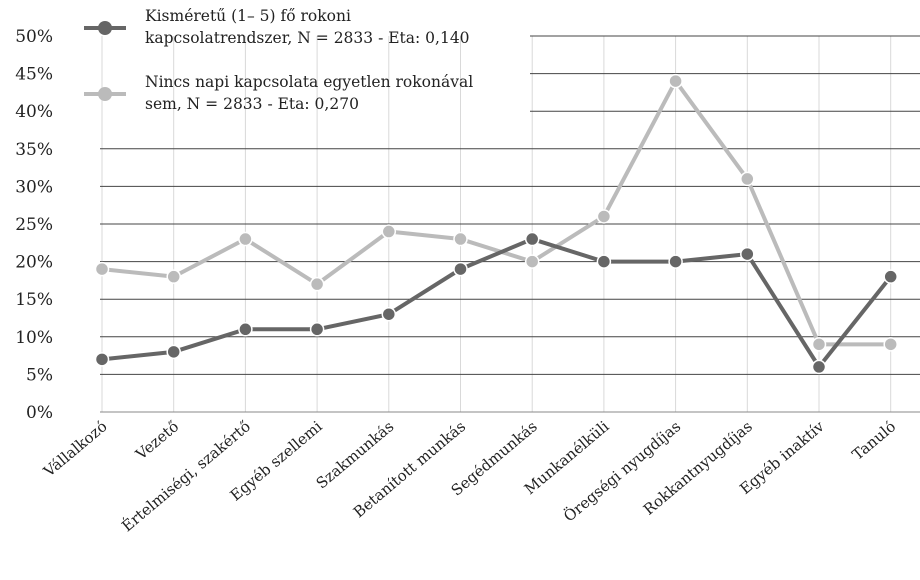  Describe the element at coordinates (74, 449) in the screenshot. I see `x-tick-label: Vállalkozó` at that location.